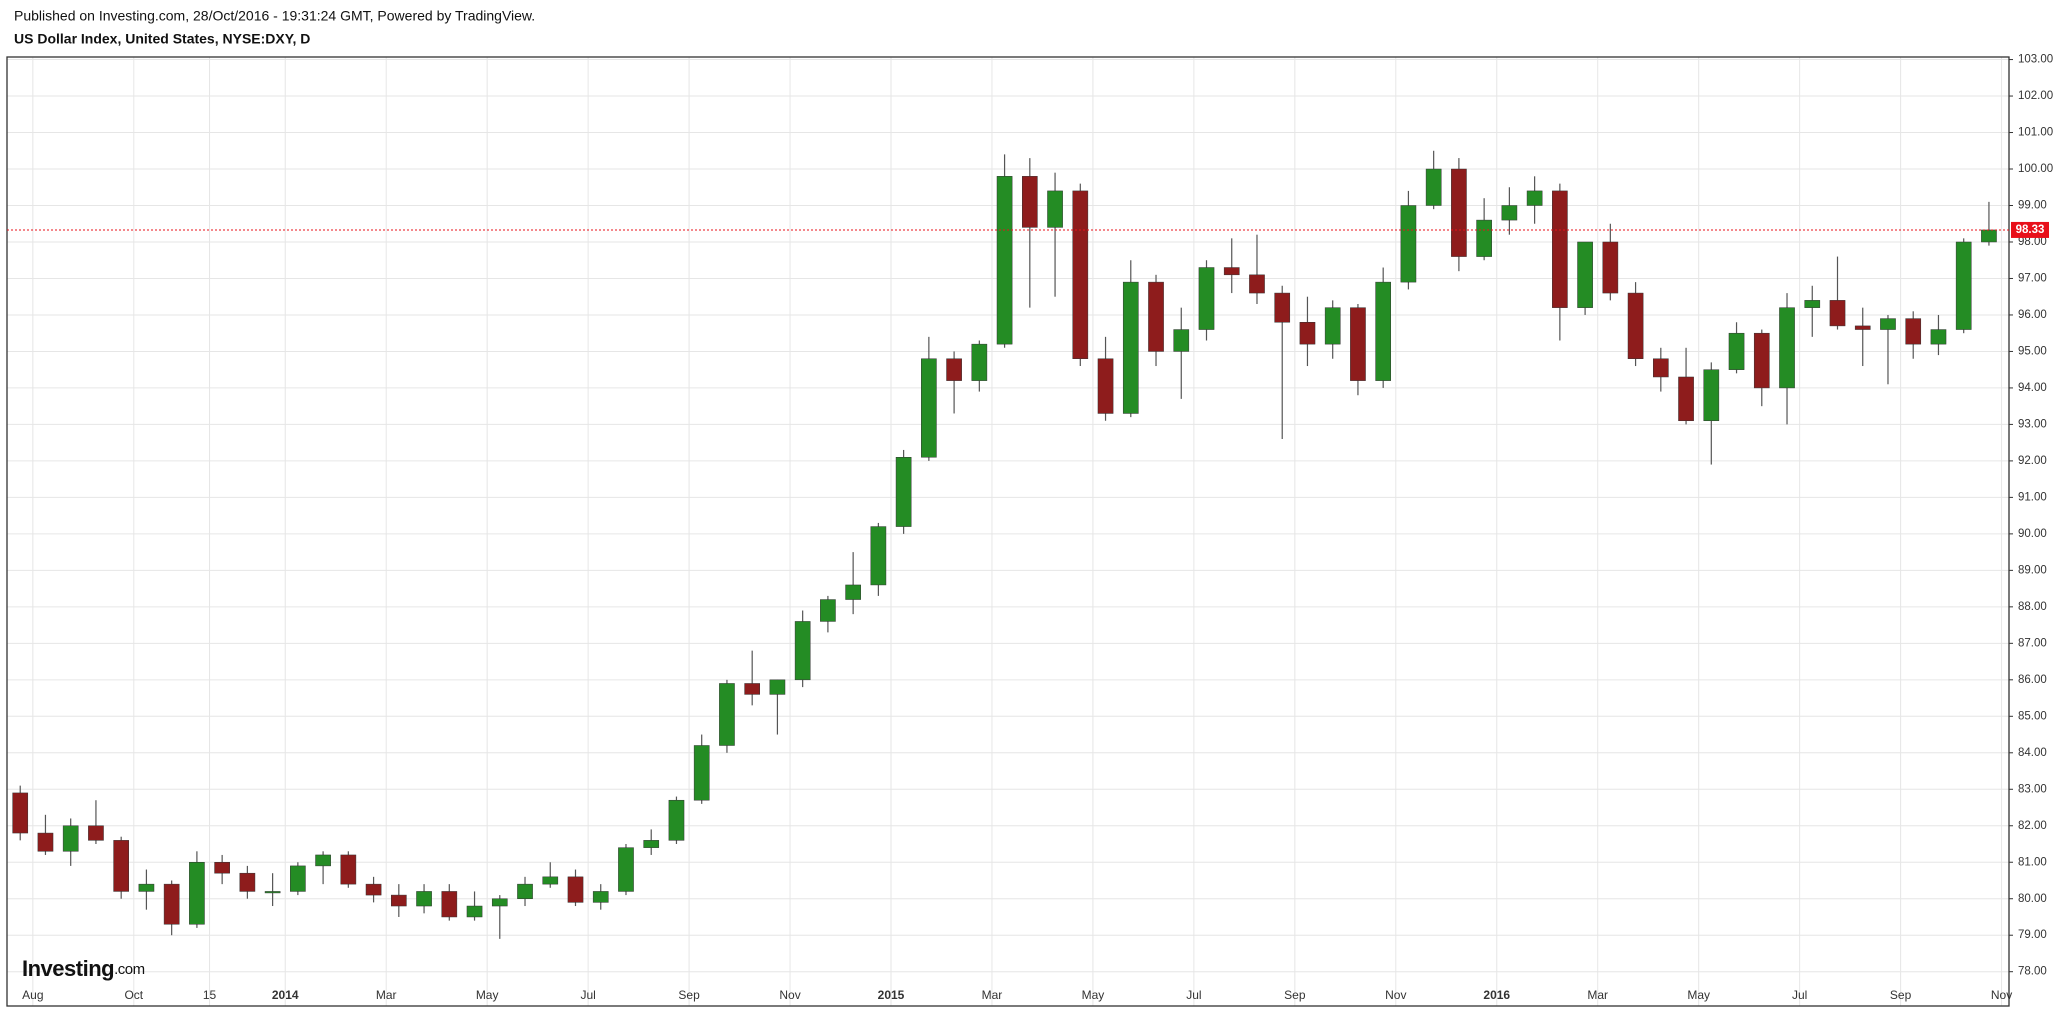 Image resolution: width=2063 pixels, height=1016 pixels. What do you see at coordinates (2032, 242) in the screenshot?
I see `y-tick-label: 98.00` at bounding box center [2032, 242].